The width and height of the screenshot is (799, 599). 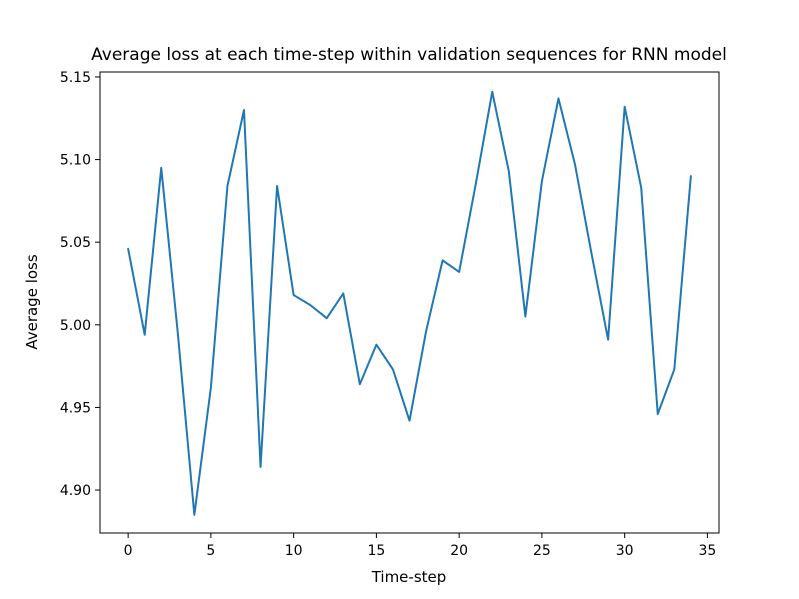 I want to click on y-axis-label: Average loss, so click(x=32, y=302).